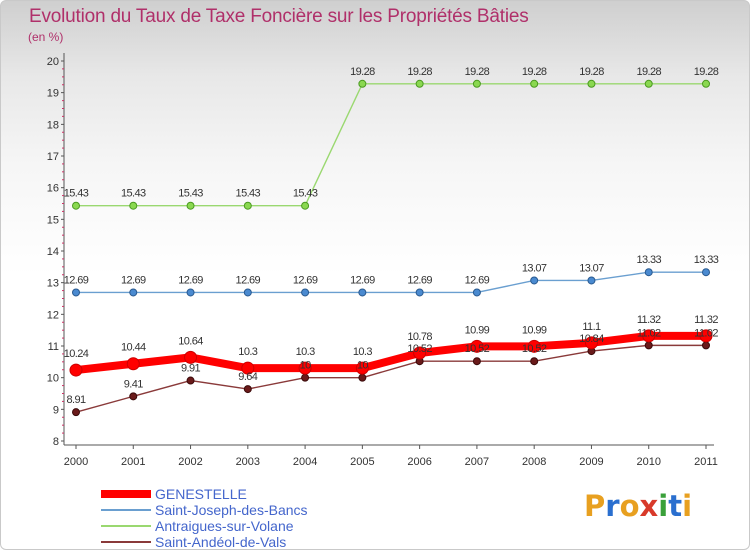 This screenshot has width=750, height=550. What do you see at coordinates (133, 462) in the screenshot?
I see `x-tick-label: 2001` at bounding box center [133, 462].